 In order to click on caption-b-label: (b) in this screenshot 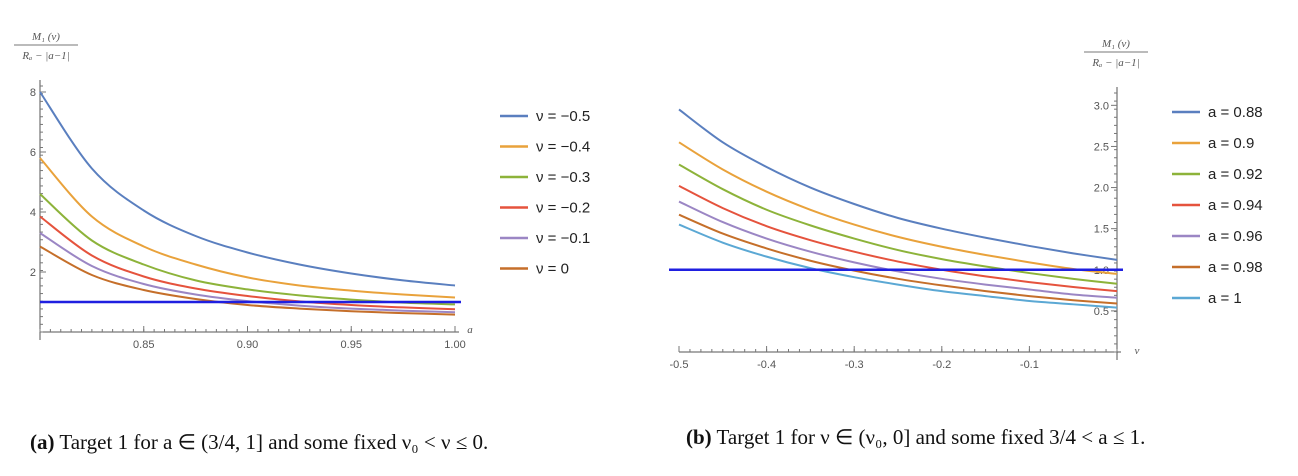, I will do `click(699, 437)`.